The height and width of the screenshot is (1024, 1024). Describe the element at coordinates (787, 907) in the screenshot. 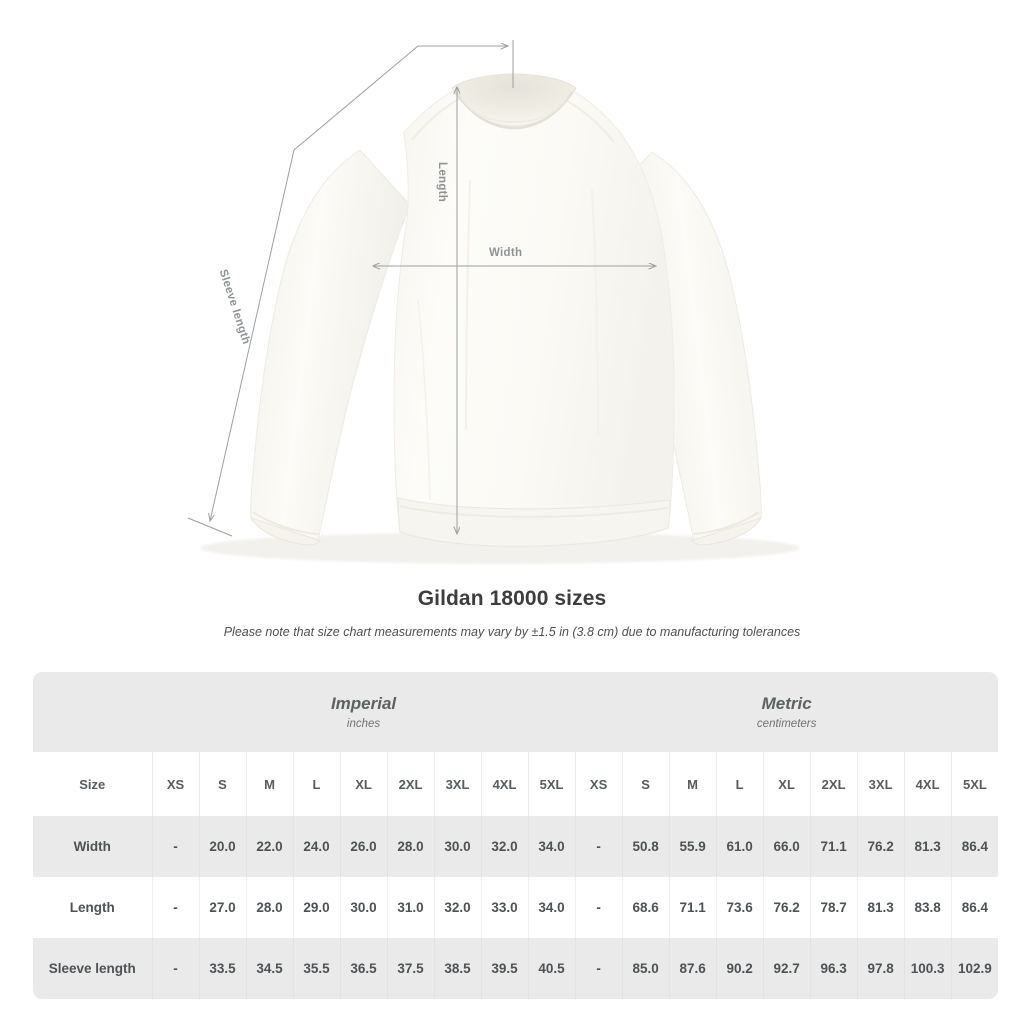

I see `cell-metric-length-xl: 76.2` at that location.